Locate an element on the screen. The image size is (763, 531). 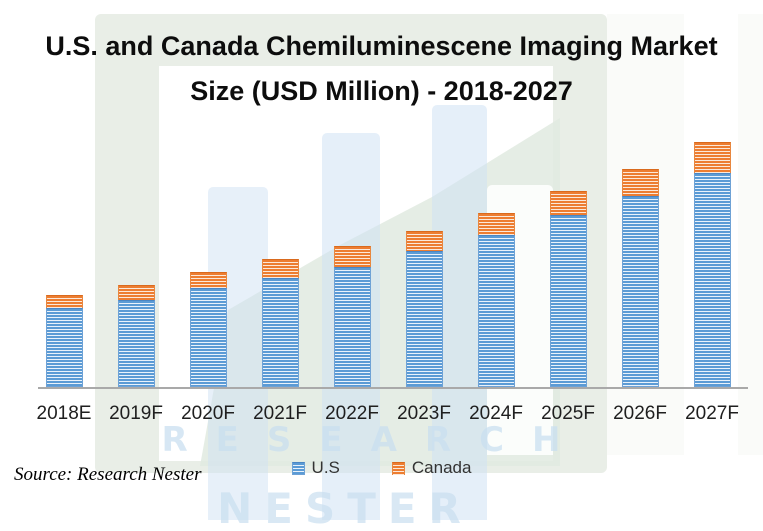
legend-label-canada: Canada is located at coordinates (441, 467).